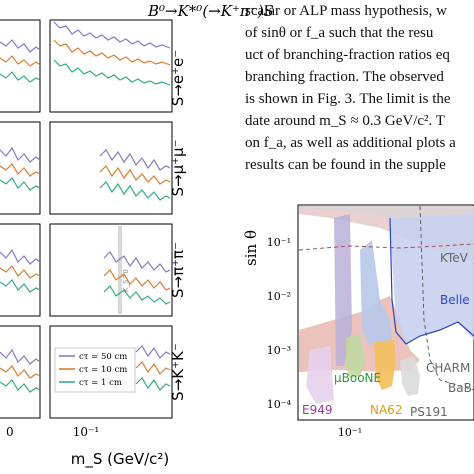 The height and width of the screenshot is (474, 474). I want to click on panel-col2-row4: cτ = 50 cm cτ = 10 cm cτ = 1 cm S→K⁺K⁻, so click(118, 372).